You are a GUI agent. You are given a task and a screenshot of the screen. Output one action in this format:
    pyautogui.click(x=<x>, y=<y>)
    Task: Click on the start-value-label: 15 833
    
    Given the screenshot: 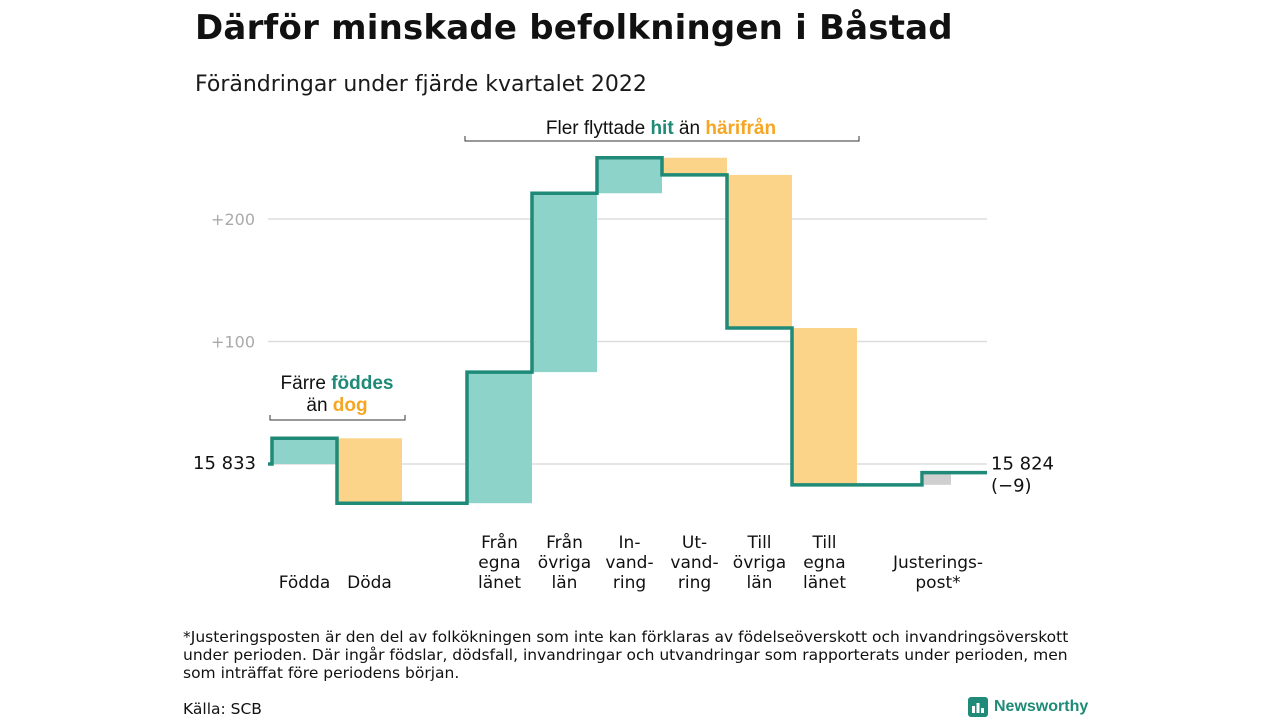 What is the action you would take?
    pyautogui.click(x=224, y=463)
    